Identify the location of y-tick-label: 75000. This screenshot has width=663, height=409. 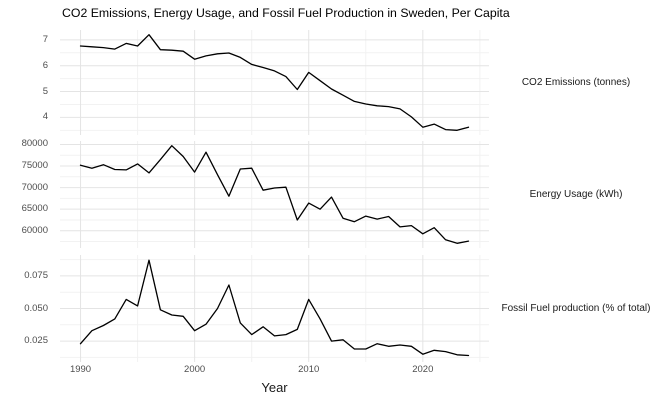
(34, 166).